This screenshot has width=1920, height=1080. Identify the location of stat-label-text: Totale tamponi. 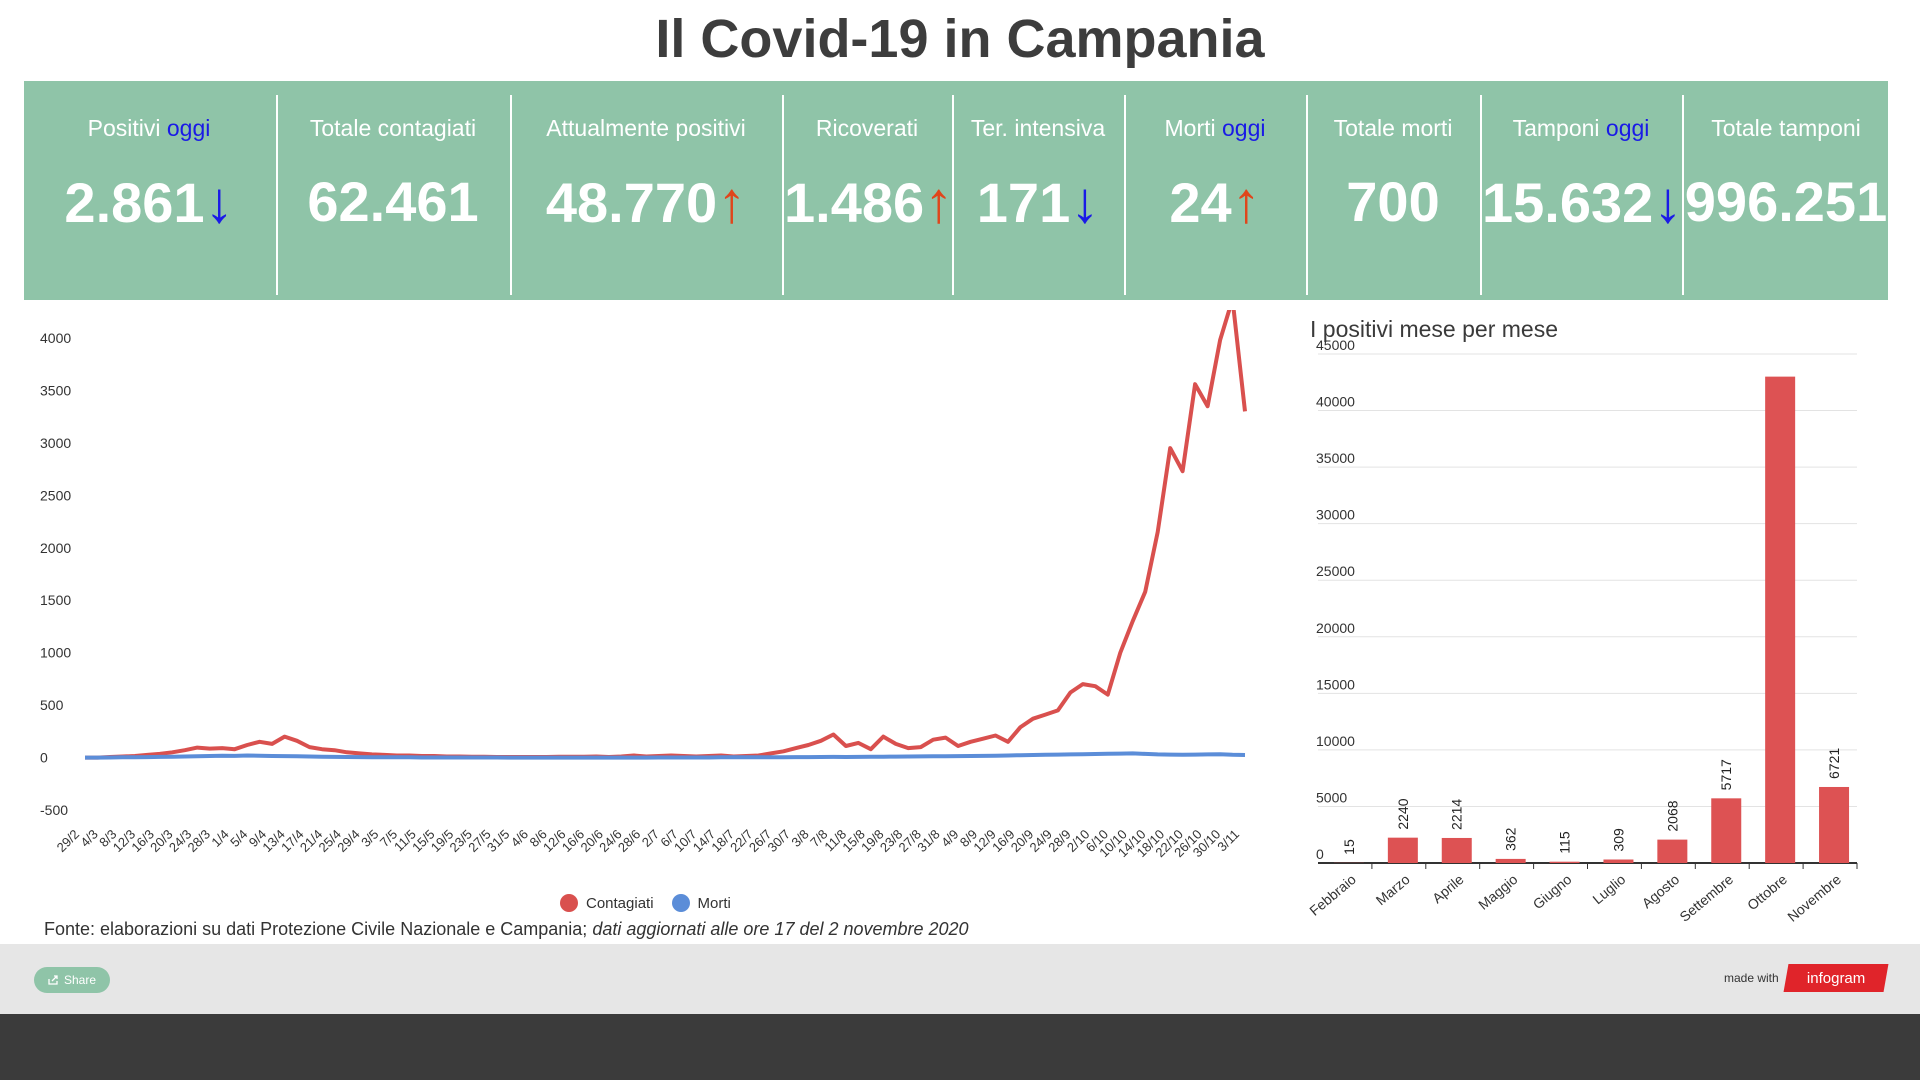
(1786, 128).